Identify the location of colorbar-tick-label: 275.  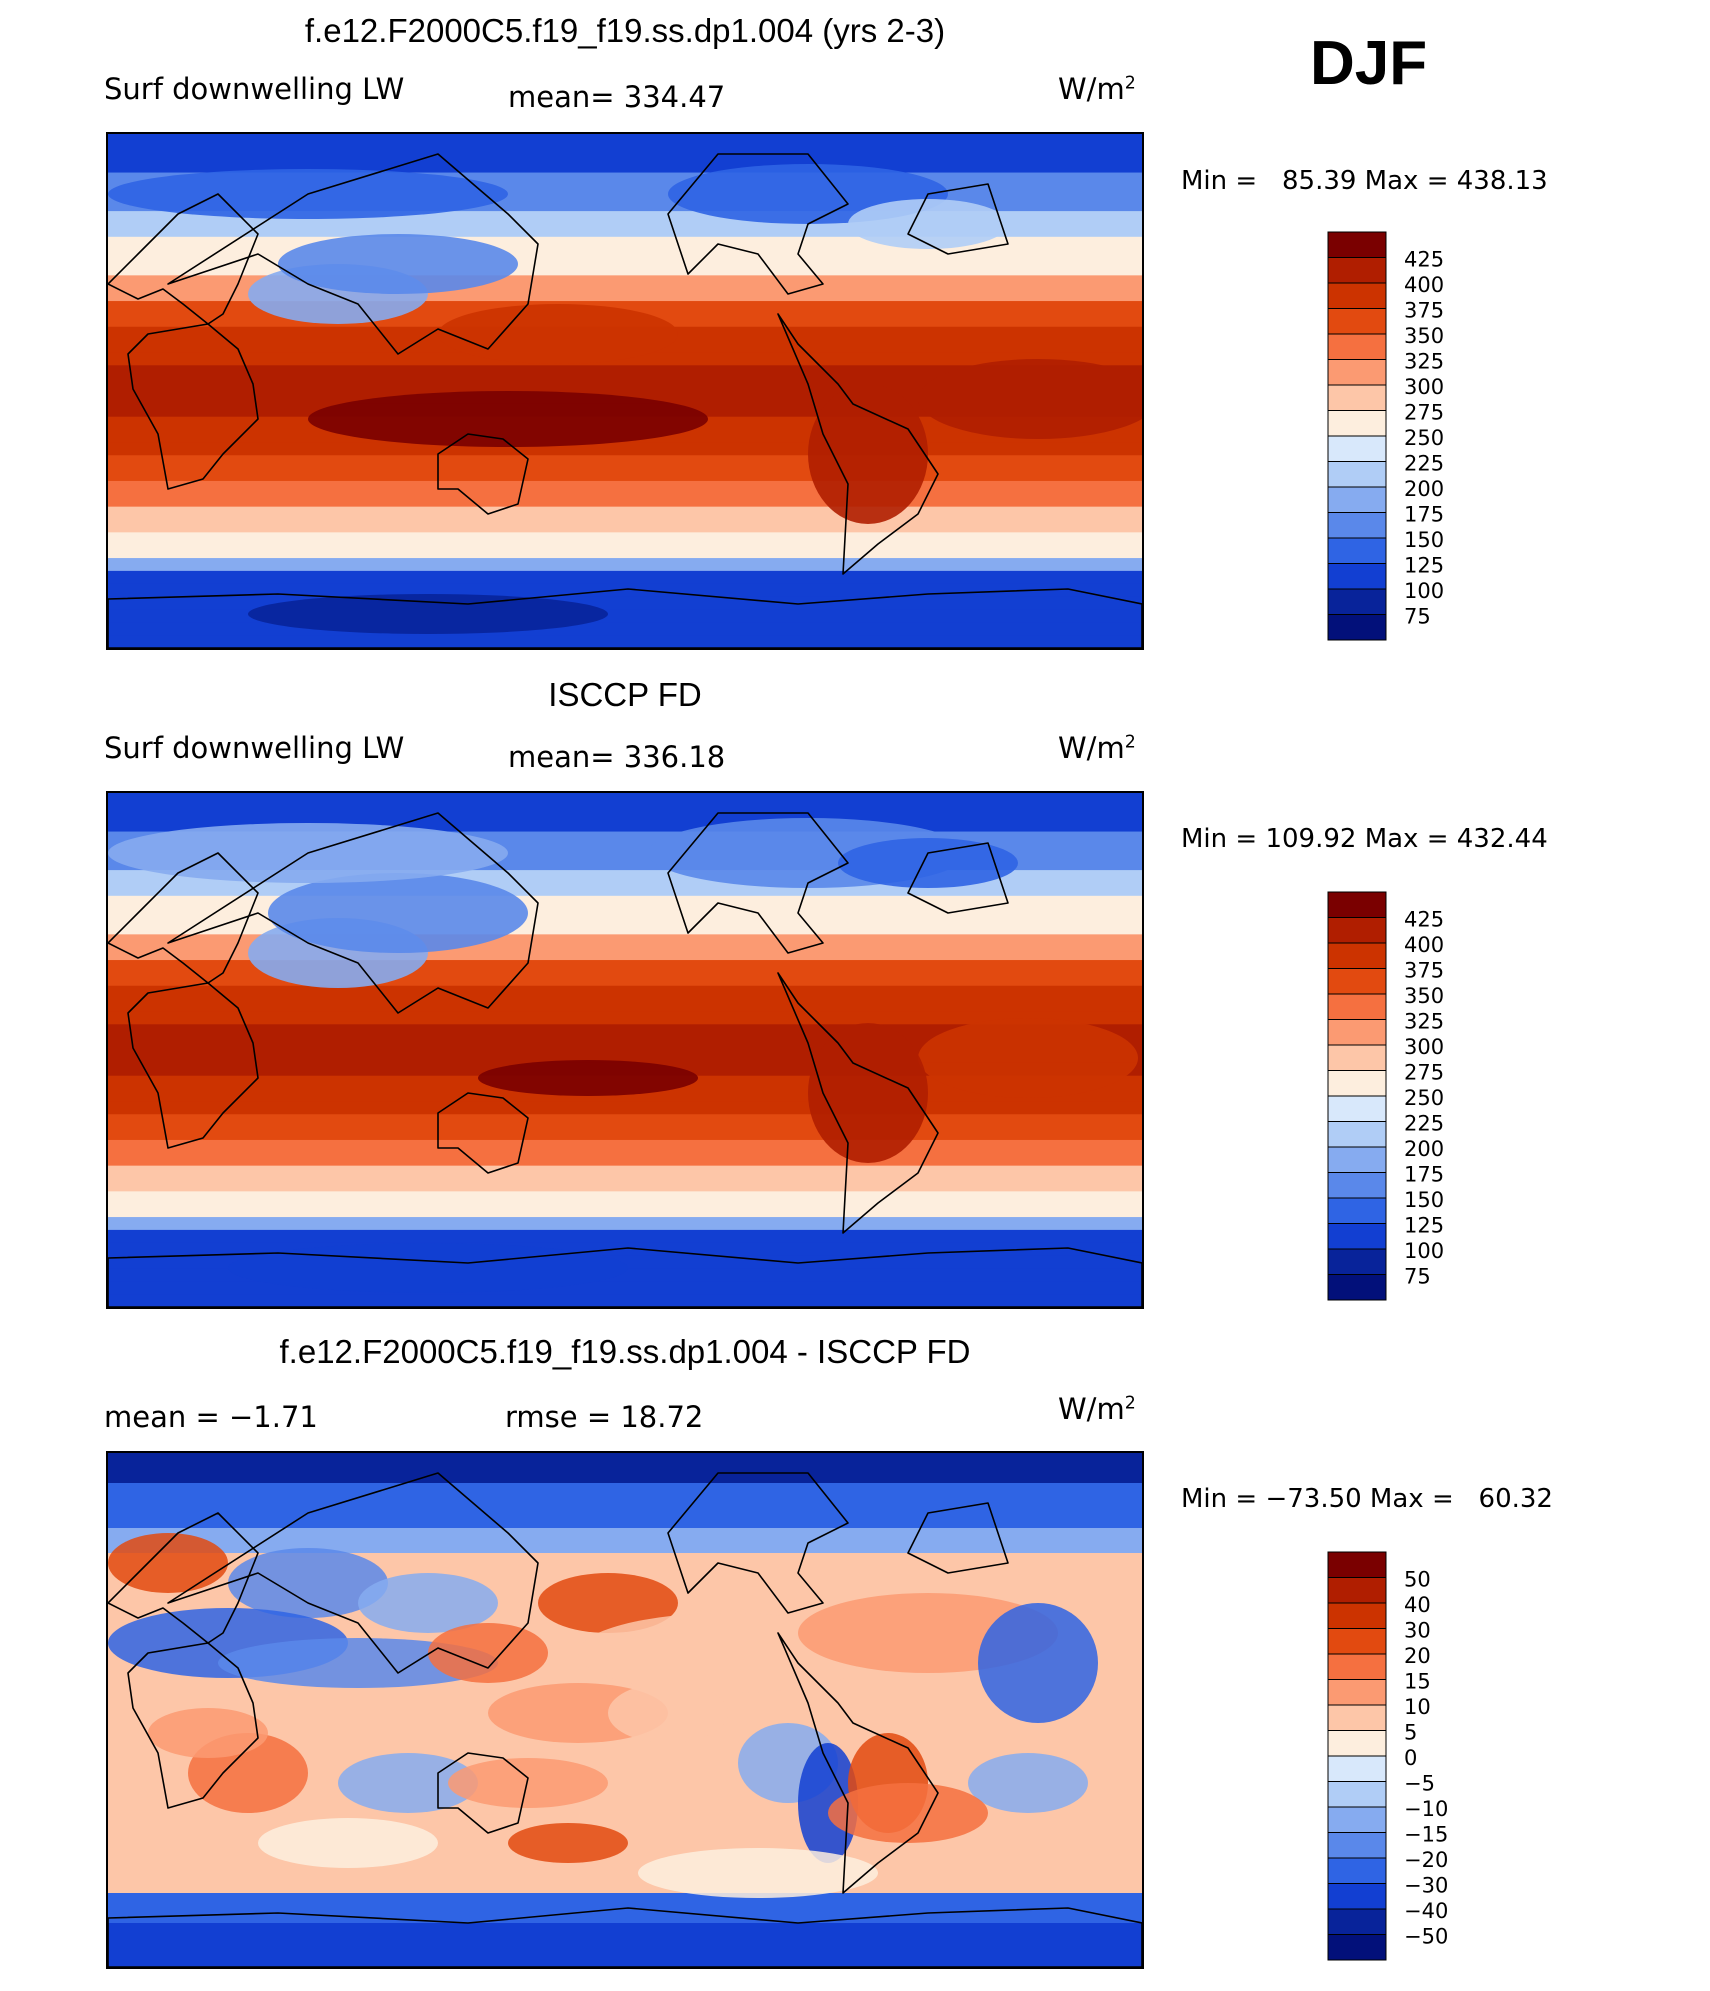
(1424, 413).